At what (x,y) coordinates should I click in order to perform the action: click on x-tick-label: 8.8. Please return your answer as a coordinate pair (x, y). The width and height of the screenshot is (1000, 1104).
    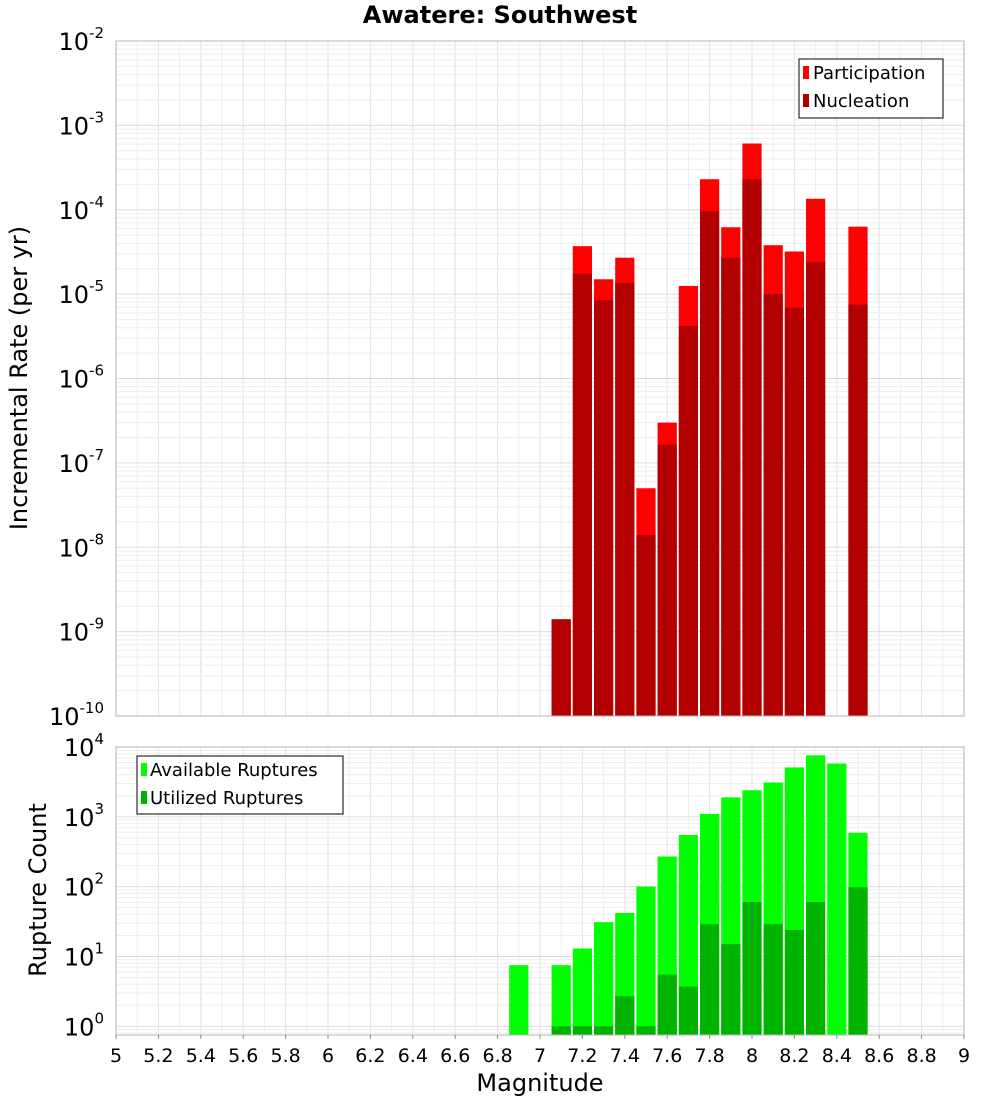
    Looking at the image, I should click on (921, 1056).